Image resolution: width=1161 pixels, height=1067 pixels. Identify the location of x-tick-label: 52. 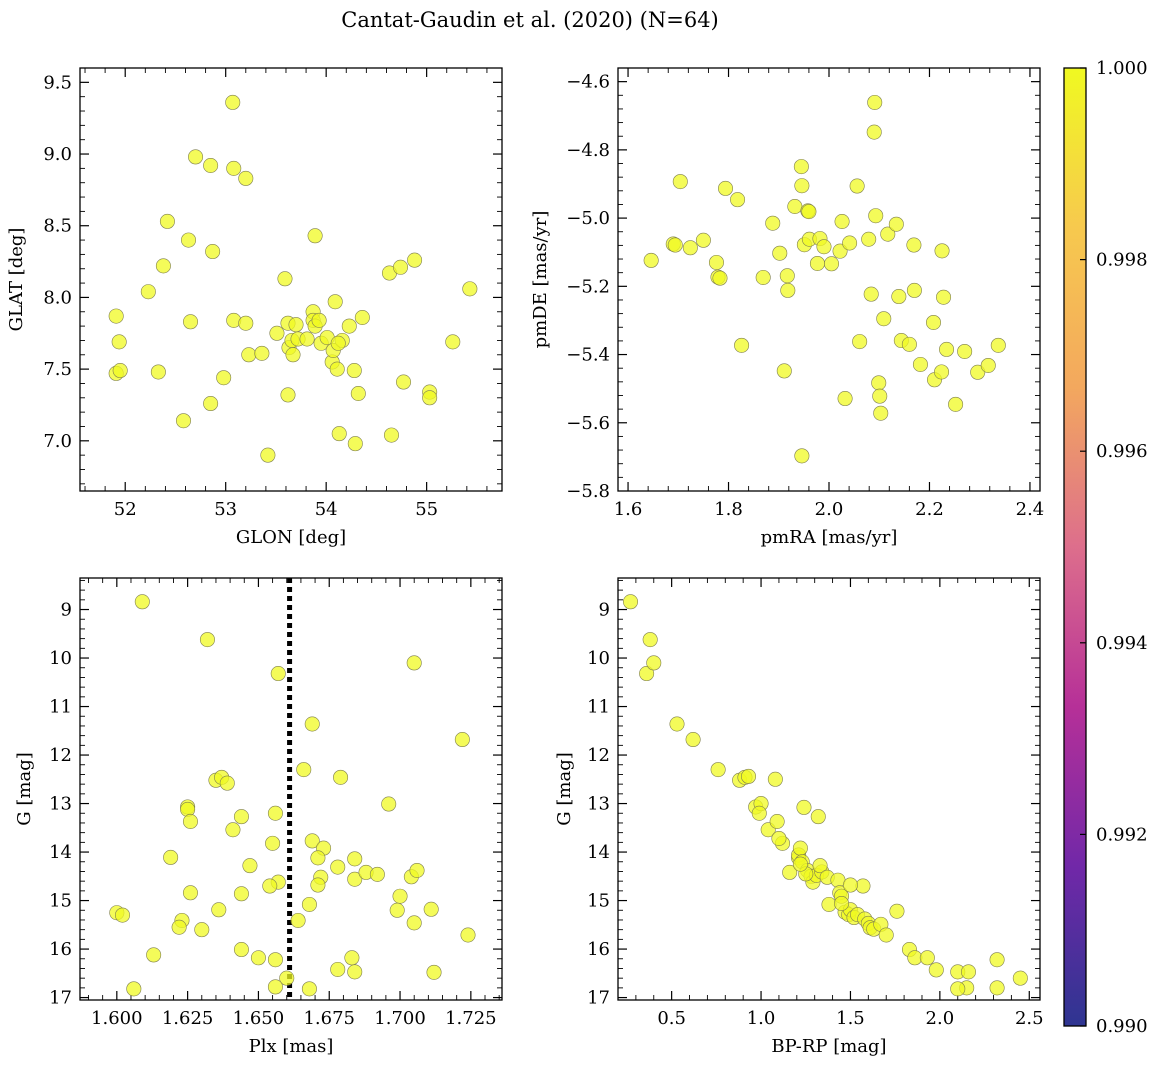
(125, 509).